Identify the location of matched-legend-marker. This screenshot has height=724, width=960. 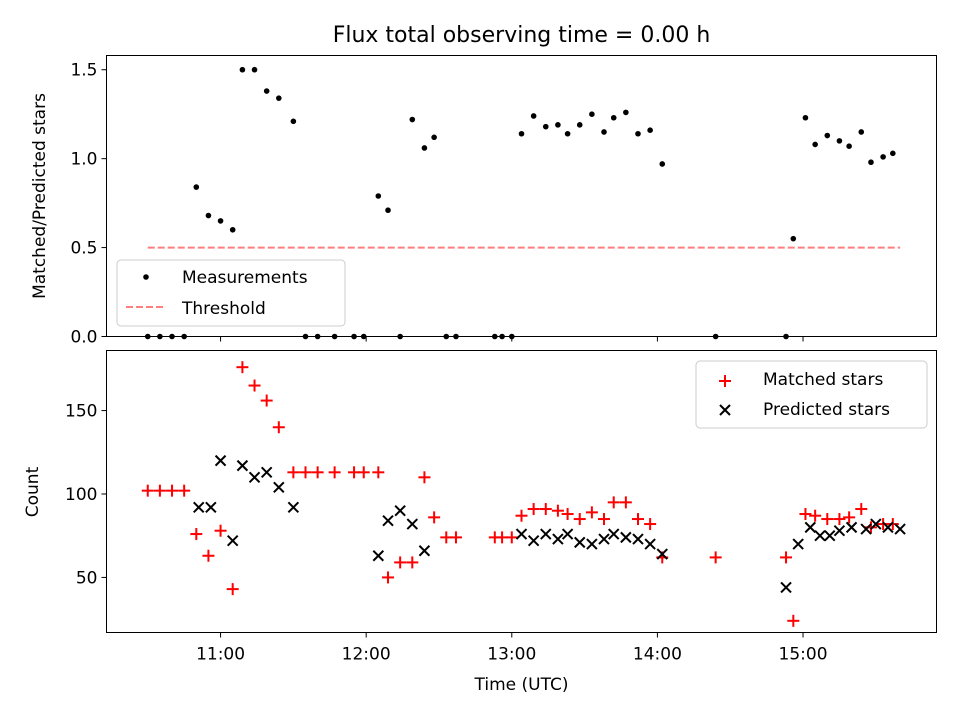
(725, 381).